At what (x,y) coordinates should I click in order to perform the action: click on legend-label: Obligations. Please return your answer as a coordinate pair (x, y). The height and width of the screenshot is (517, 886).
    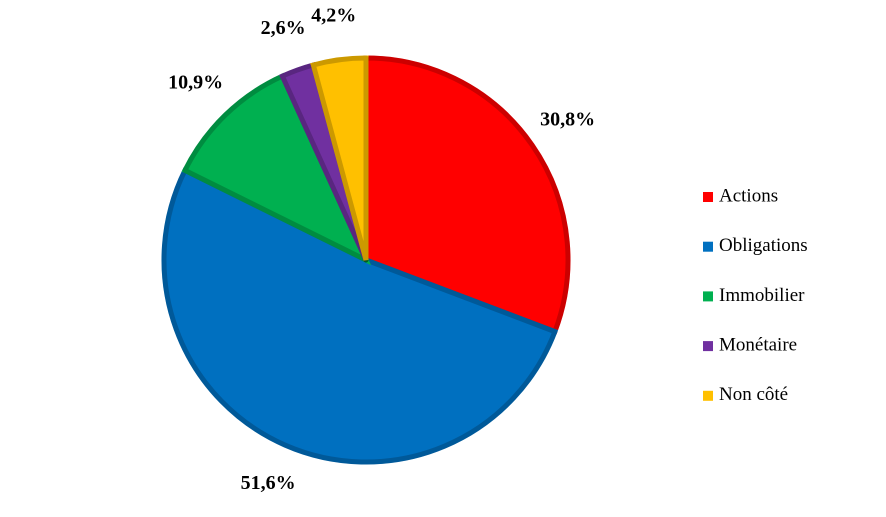
    Looking at the image, I should click on (763, 245).